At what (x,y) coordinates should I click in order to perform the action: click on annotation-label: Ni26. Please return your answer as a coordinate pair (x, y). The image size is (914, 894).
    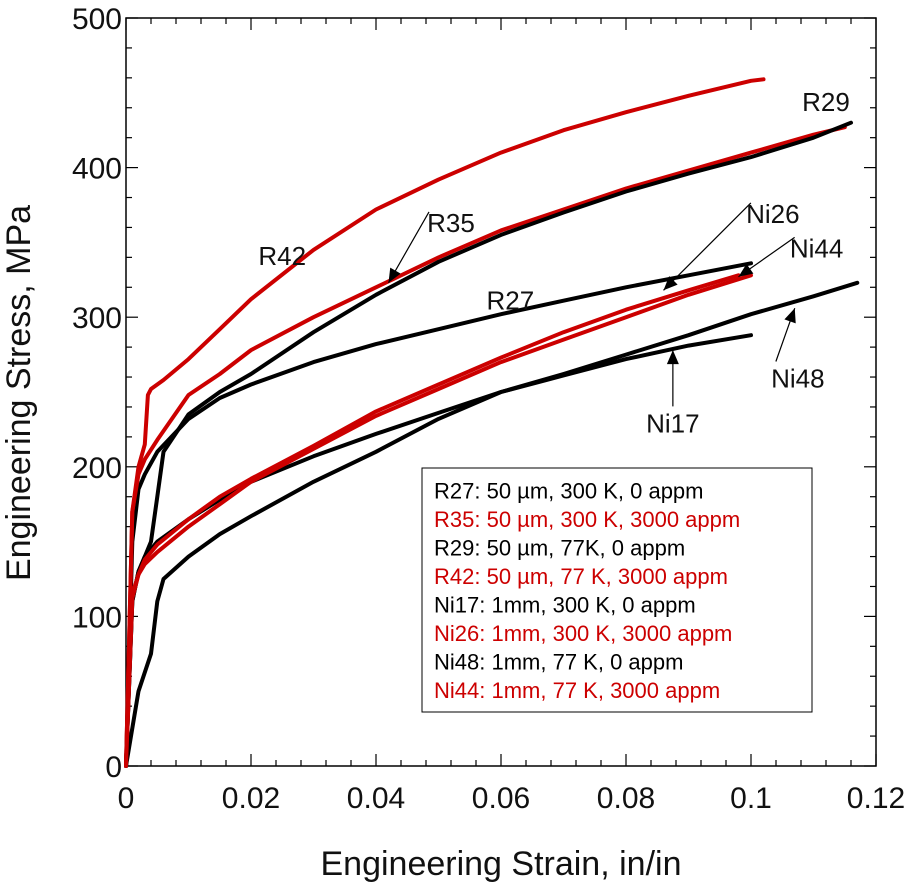
    Looking at the image, I should click on (772, 214).